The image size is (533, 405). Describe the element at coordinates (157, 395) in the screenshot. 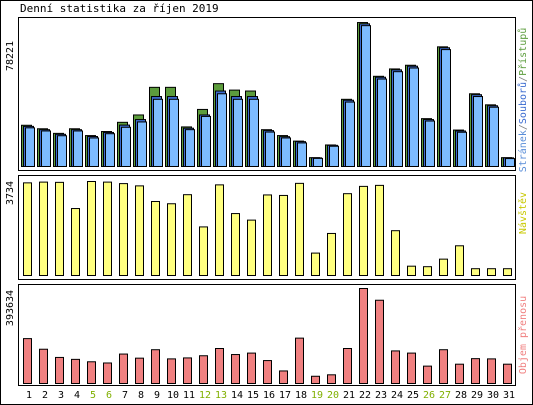

I see `x-label-9: 9` at that location.